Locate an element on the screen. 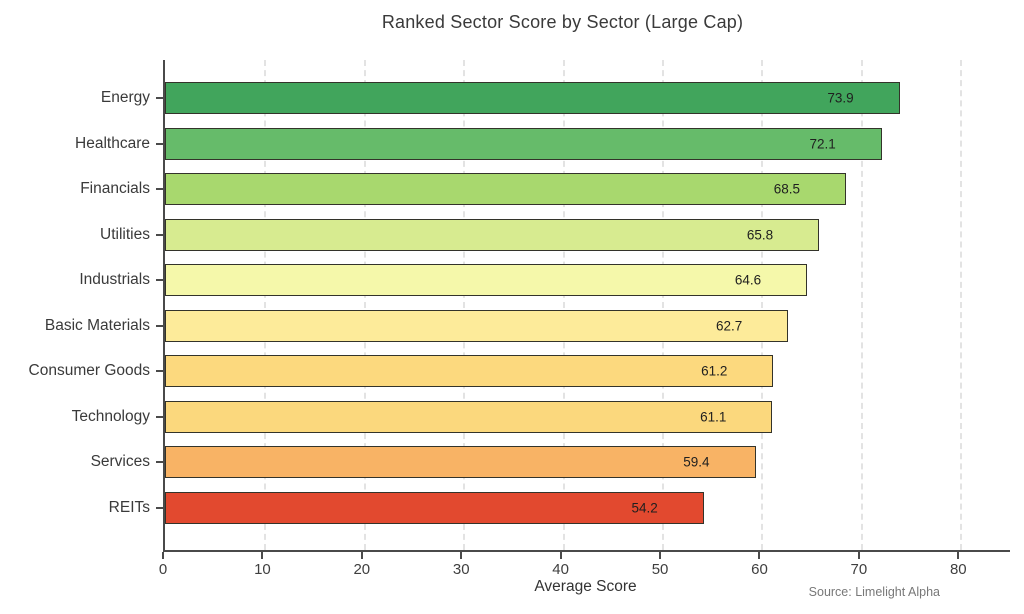 The width and height of the screenshot is (1024, 614). x-tick-label: 10 is located at coordinates (262, 569).